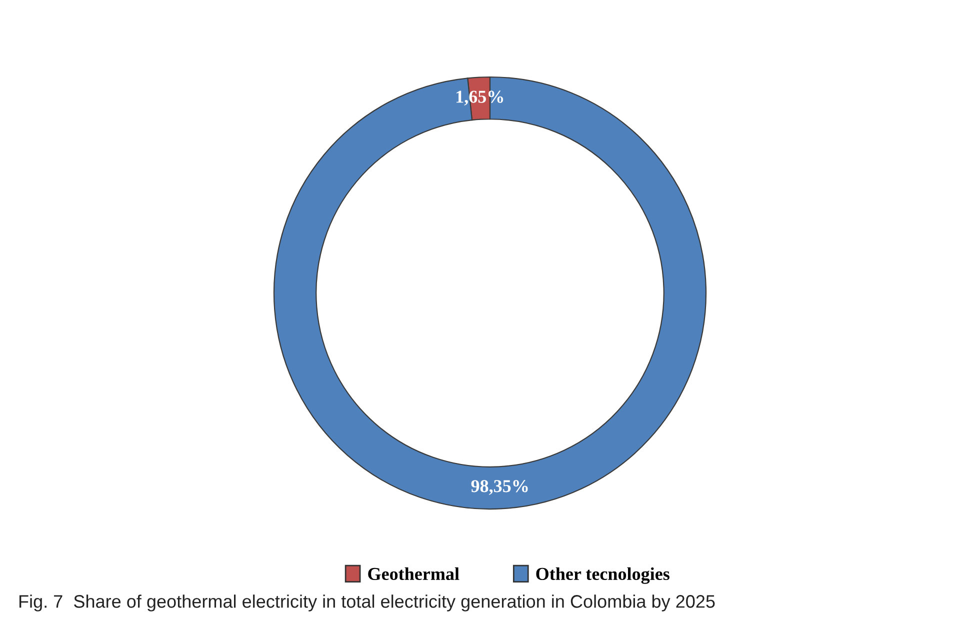  What do you see at coordinates (367, 603) in the screenshot?
I see `caption: Fig. 7 Share of geothermal electricity in total electricity generation in Colombia by 2025` at bounding box center [367, 603].